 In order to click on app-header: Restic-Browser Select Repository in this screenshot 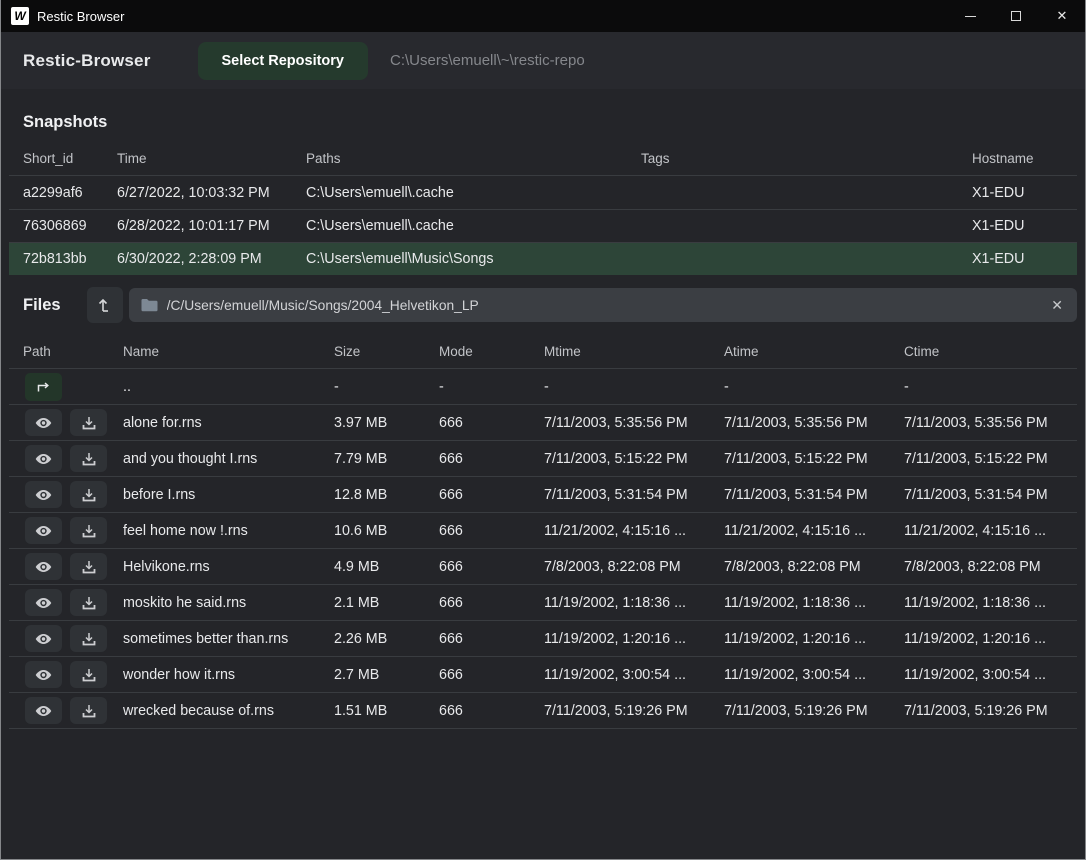, I will do `click(543, 60)`.